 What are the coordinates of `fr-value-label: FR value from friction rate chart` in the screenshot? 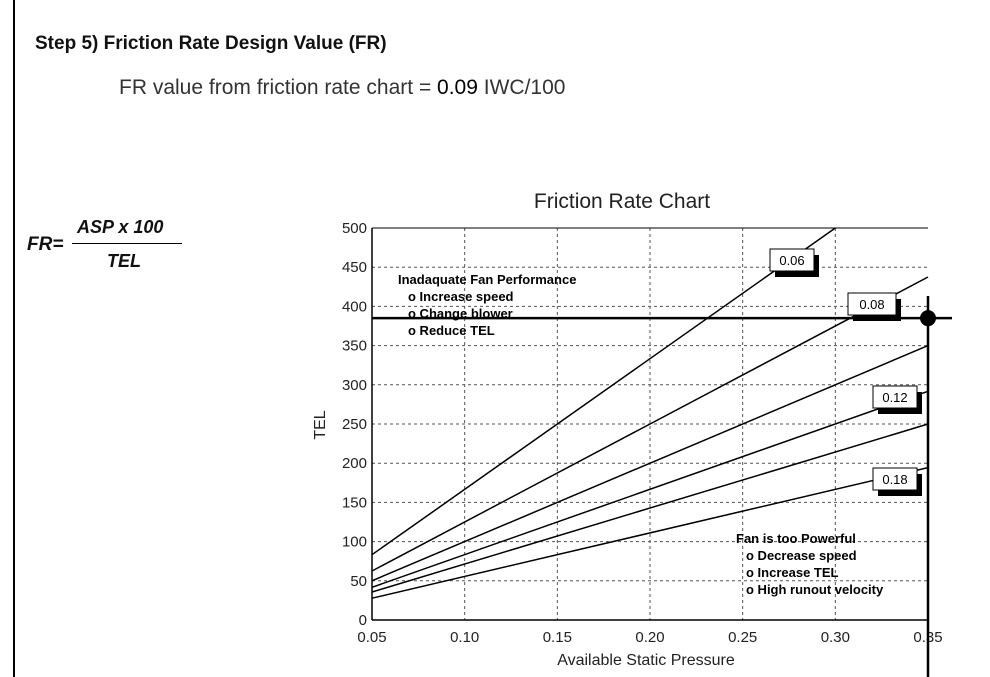 It's located at (266, 87).